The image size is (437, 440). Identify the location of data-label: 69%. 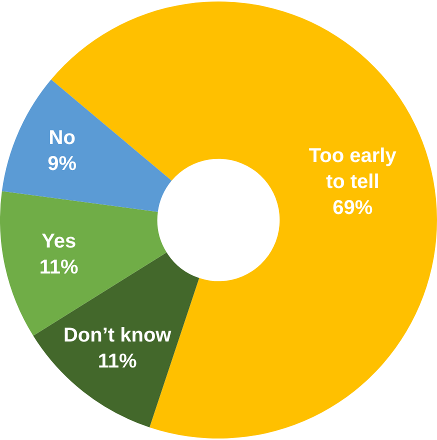
(352, 207).